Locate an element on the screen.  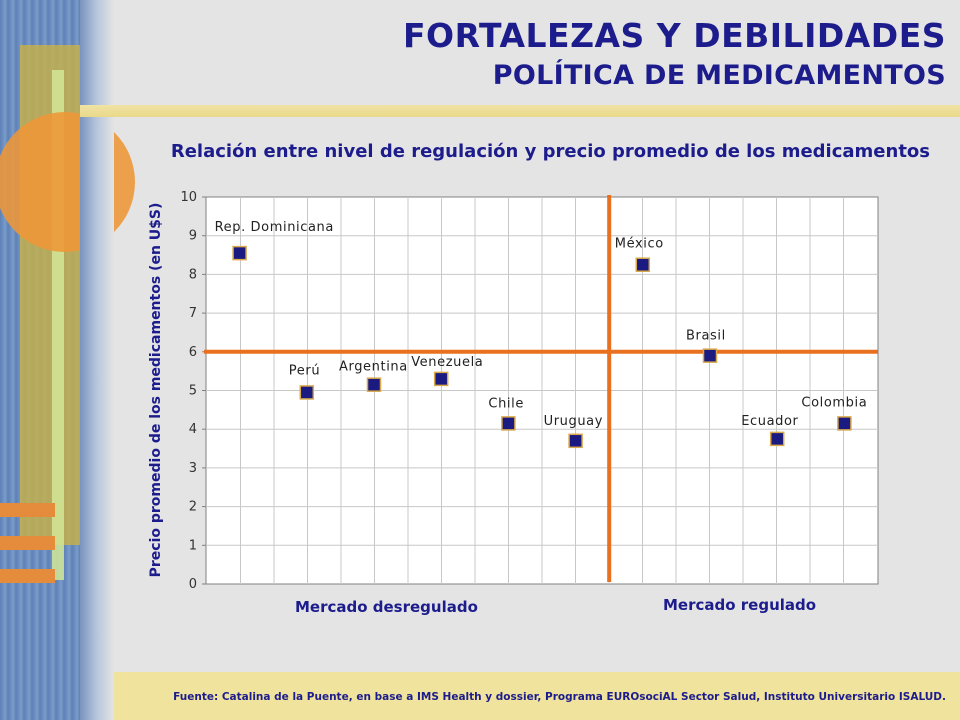
y-tick-label: 6 is located at coordinates (193, 352).